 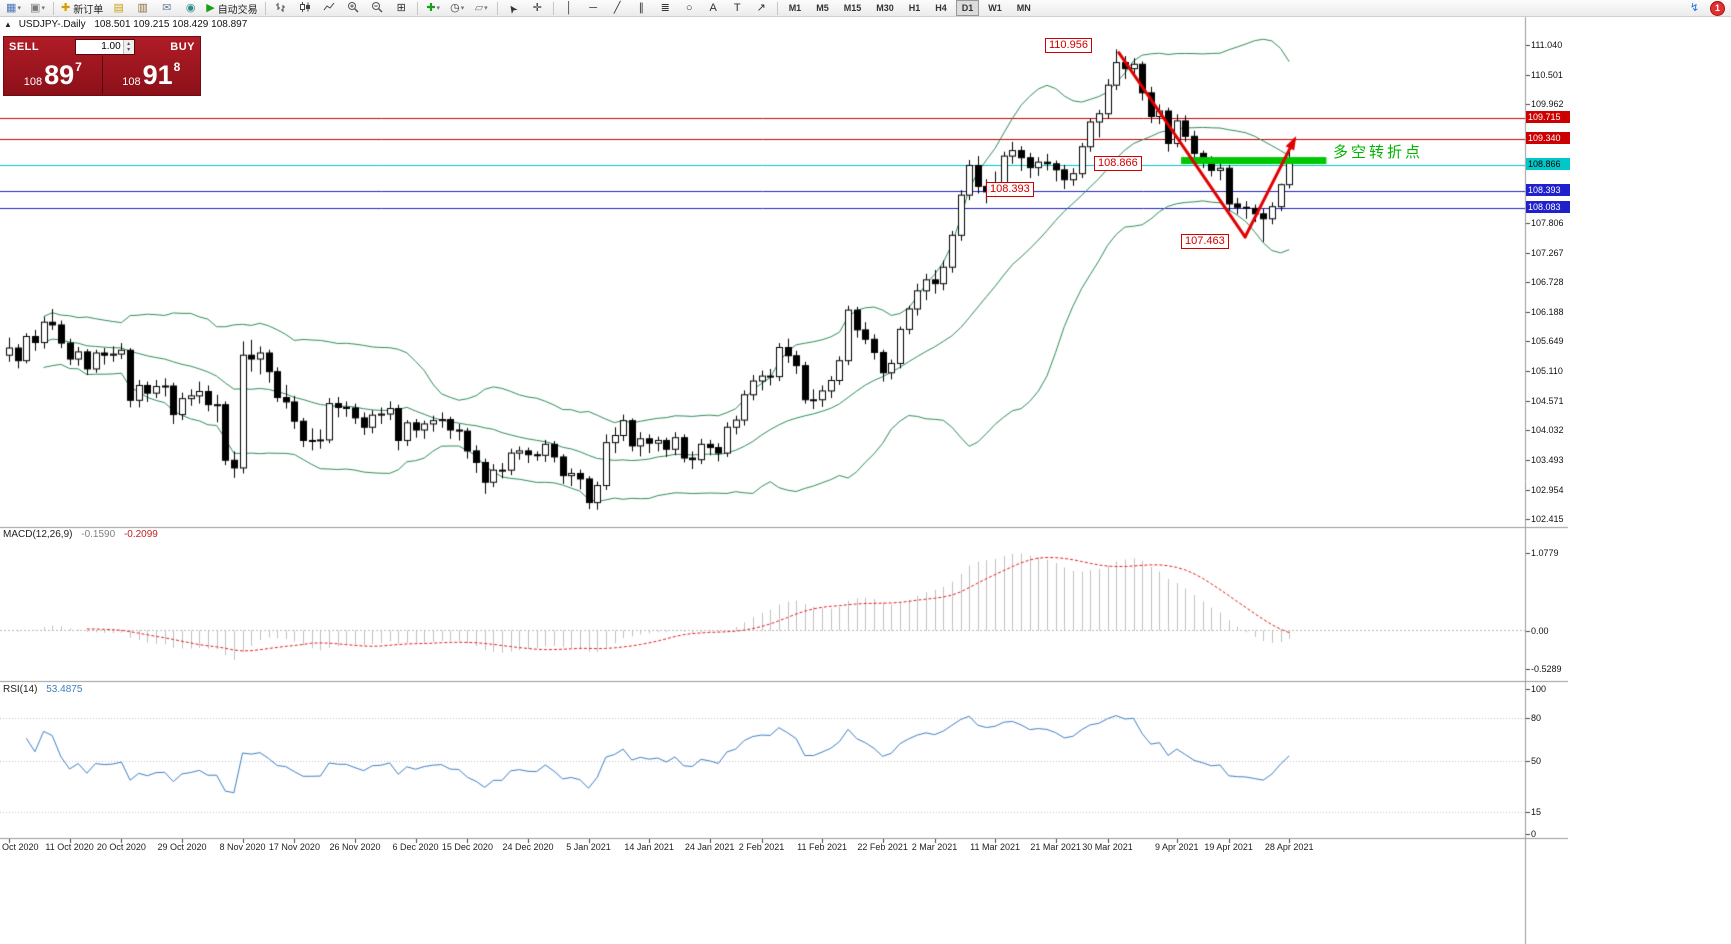 I want to click on quick-action-button: ↯, so click(x=1694, y=8).